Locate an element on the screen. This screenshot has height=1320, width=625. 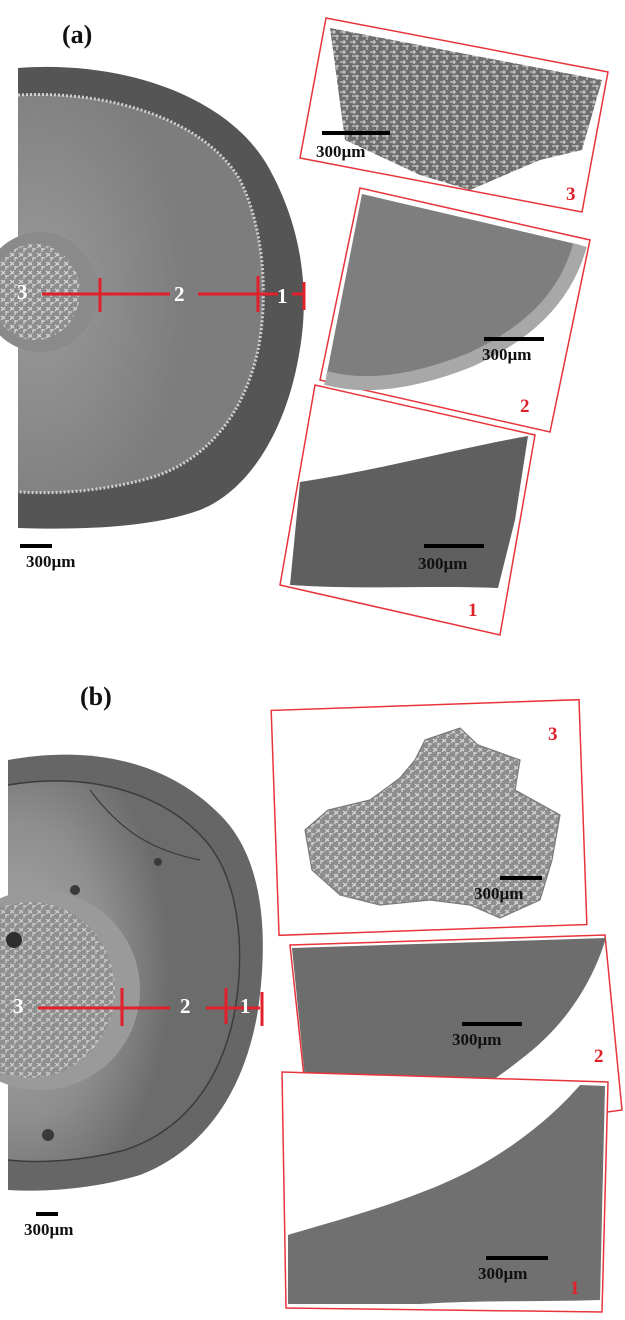
scale-bar-b3 is located at coordinates (521, 878).